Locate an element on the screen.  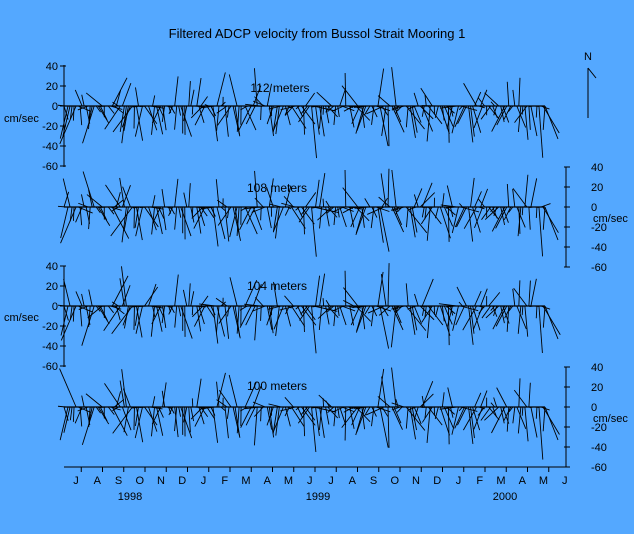
y-tick-label: 40 is located at coordinates (597, 368).